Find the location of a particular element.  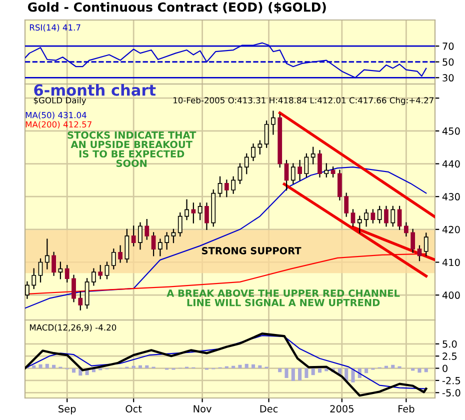

annotation: A BREAK ABOVE THE UPPER RED CHANNEL LINE WILL SIGNAL A NEW UPTREND is located at coordinates (283, 297).